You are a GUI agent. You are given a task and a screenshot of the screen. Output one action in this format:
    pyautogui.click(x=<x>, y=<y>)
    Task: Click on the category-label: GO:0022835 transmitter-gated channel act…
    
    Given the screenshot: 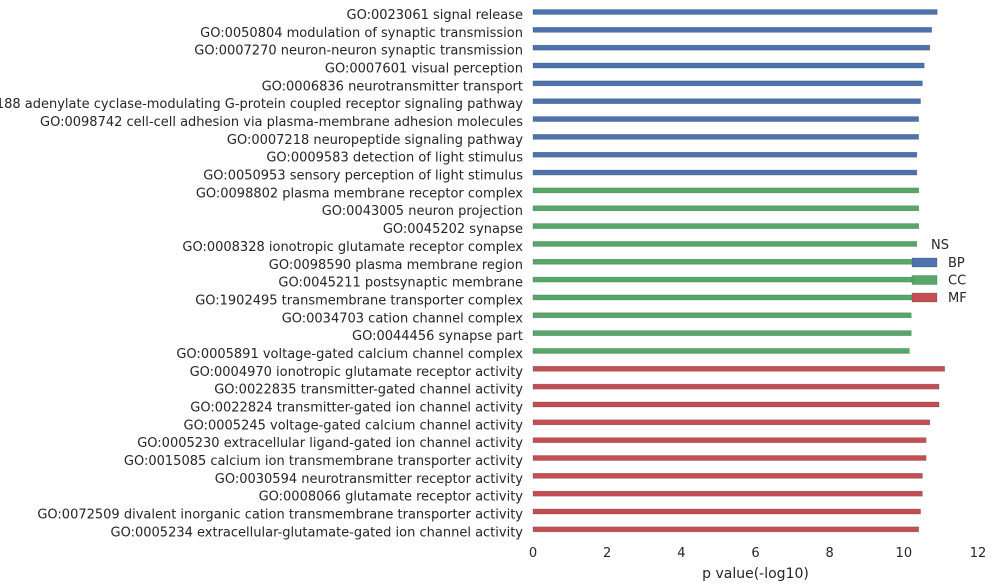 What is the action you would take?
    pyautogui.click(x=368, y=390)
    